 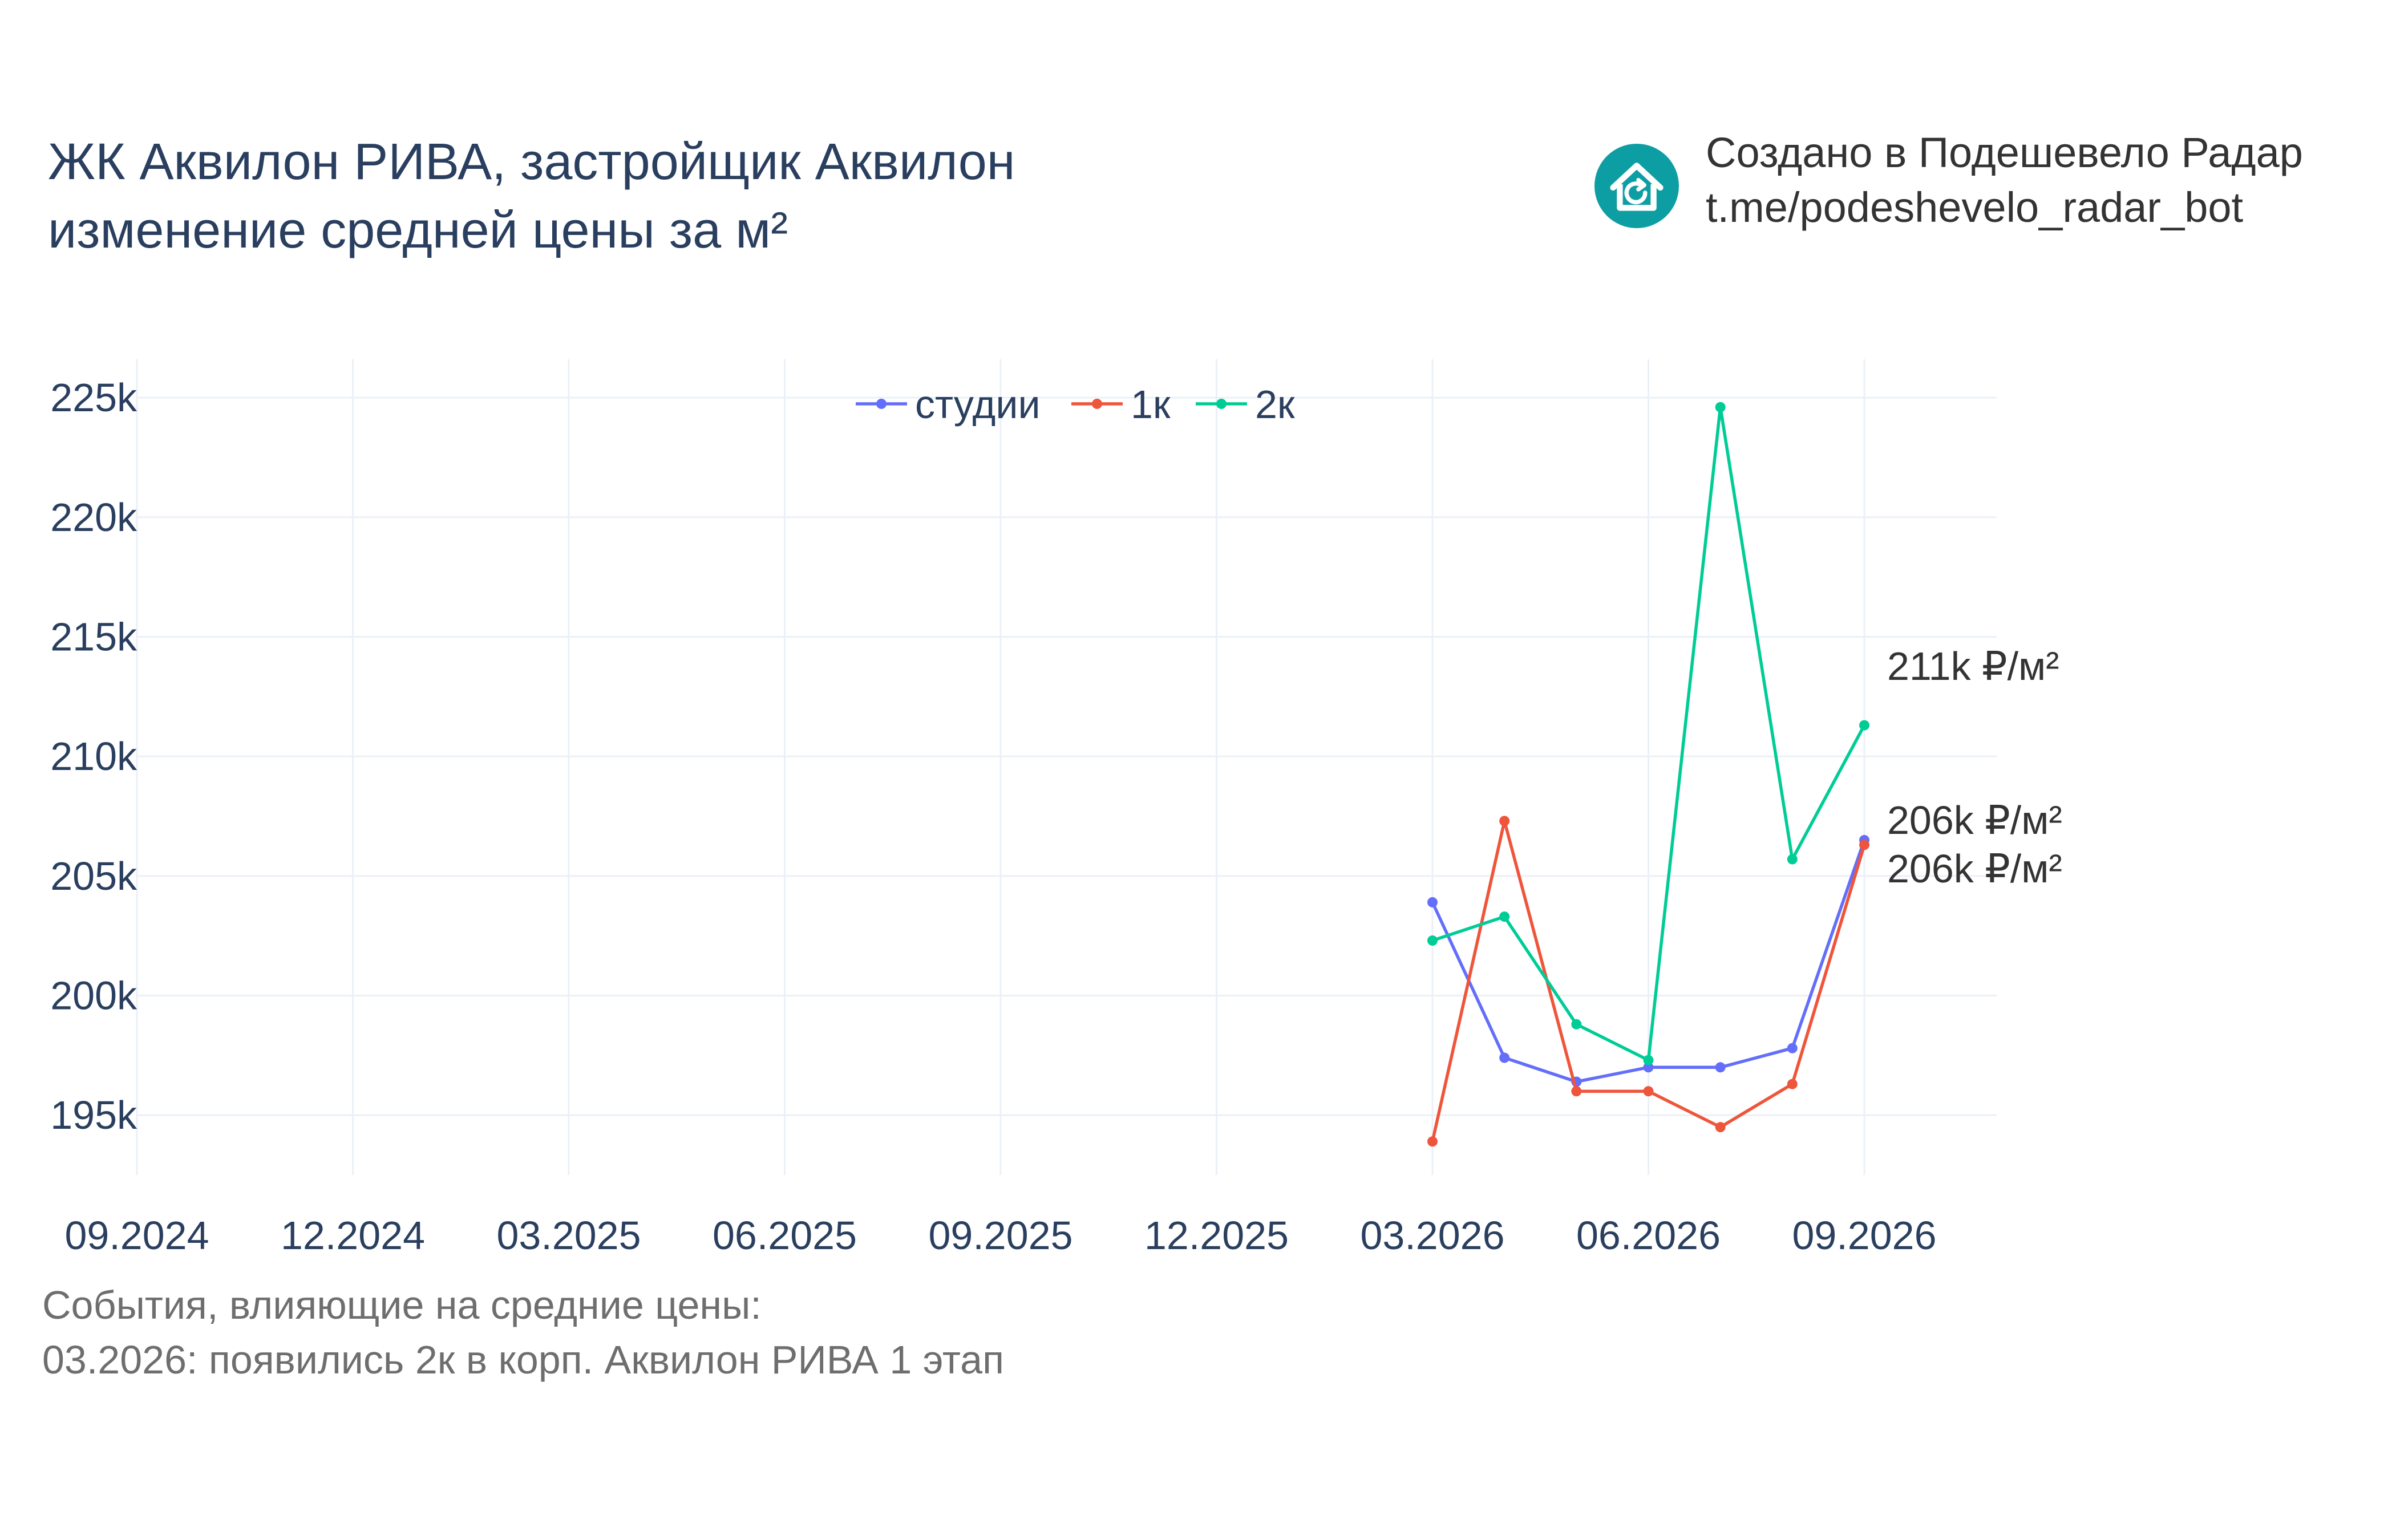 I want to click on x-tick-label: 09.2026, so click(x=1864, y=1235).